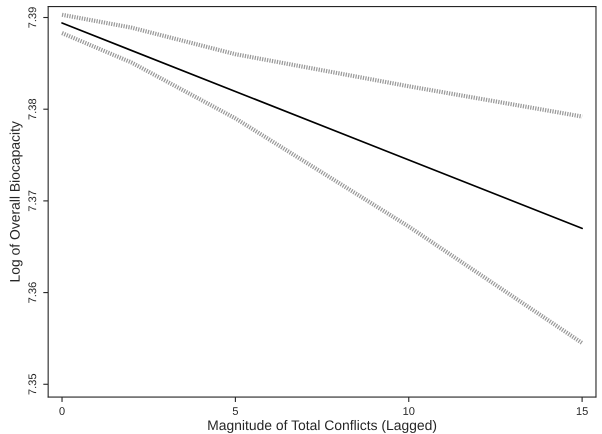 This screenshot has width=602, height=434. Describe the element at coordinates (32, 292) in the screenshot. I see `y-tick-label: 7.36` at that location.